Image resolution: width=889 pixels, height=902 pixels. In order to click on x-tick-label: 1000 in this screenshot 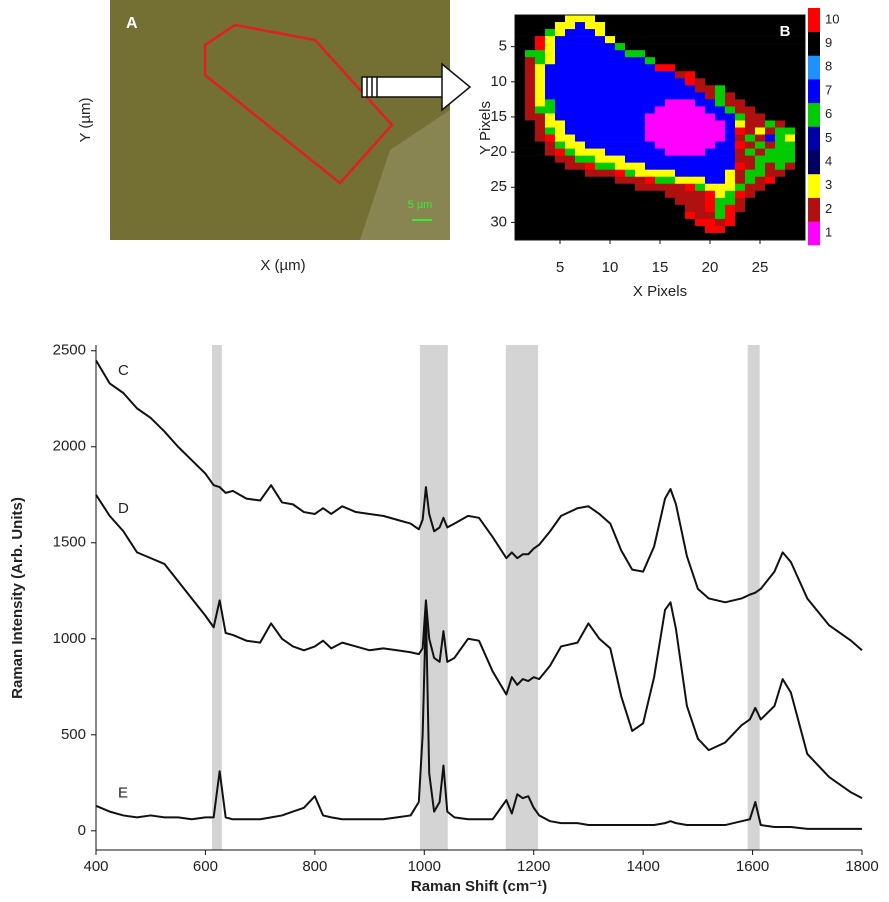, I will do `click(424, 866)`.